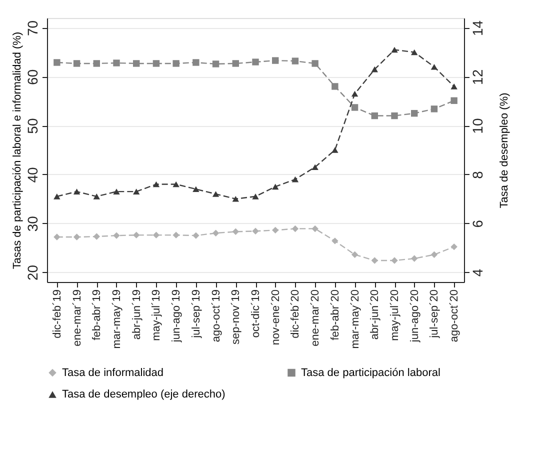 The width and height of the screenshot is (549, 472). I want to click on x-tick-label: dic-feb´20, so click(296, 314).